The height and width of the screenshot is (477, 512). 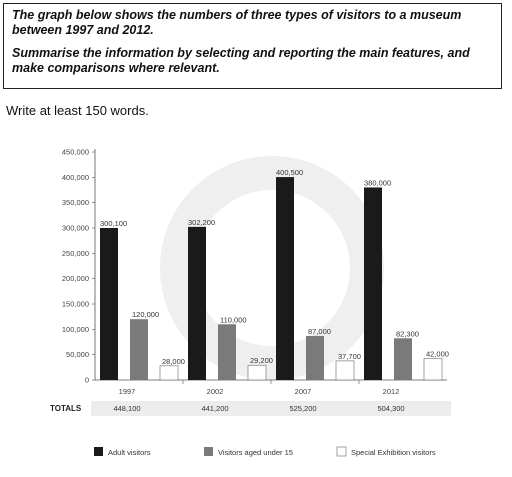 I want to click on y-tick-label: 150,000, so click(x=75, y=304).